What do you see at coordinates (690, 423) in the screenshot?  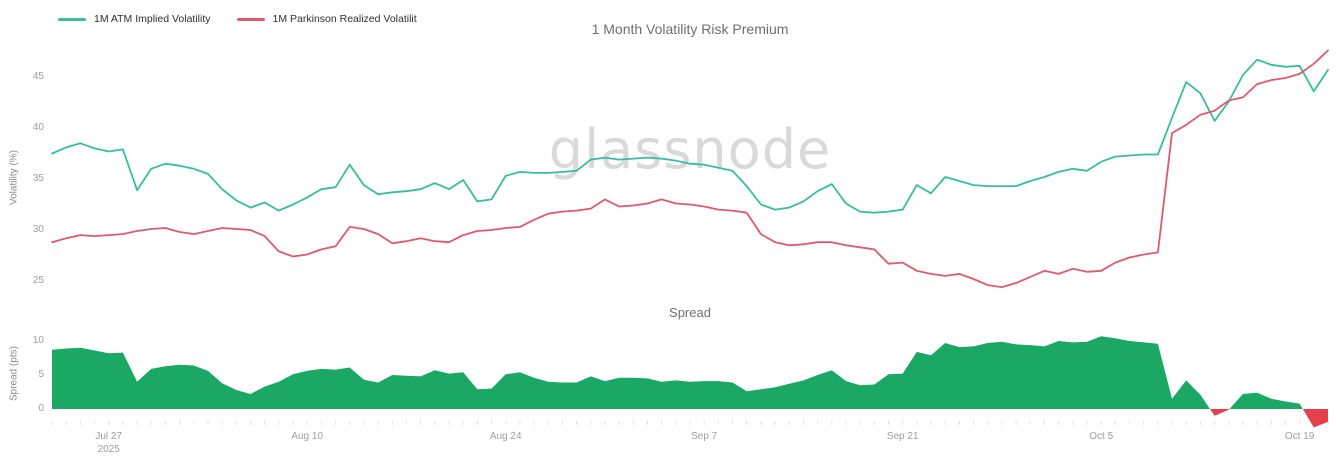 I see `x-axis-minor-ticks` at bounding box center [690, 423].